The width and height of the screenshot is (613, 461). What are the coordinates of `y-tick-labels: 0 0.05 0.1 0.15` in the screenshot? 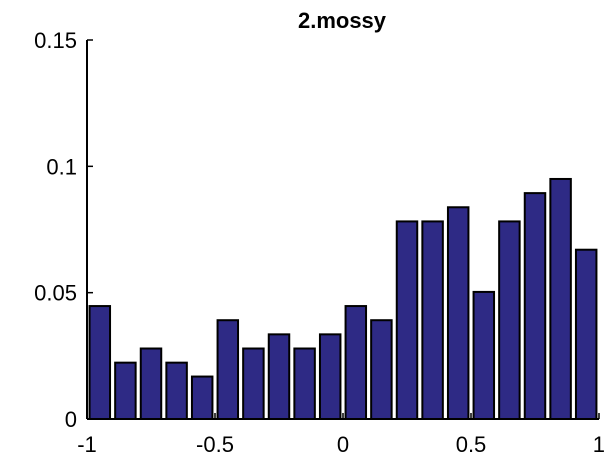 It's located at (55, 230).